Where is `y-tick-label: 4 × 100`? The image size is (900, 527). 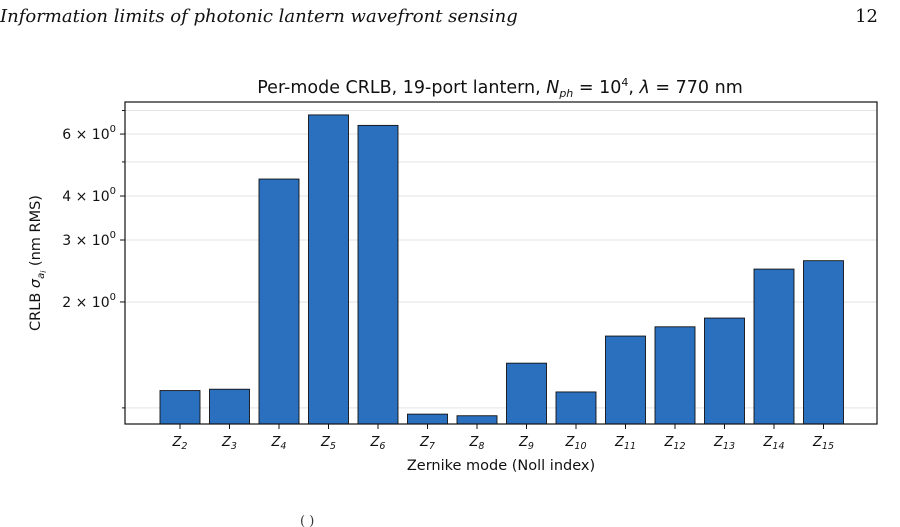
y-tick-label: 4 × 100 is located at coordinates (89, 195).